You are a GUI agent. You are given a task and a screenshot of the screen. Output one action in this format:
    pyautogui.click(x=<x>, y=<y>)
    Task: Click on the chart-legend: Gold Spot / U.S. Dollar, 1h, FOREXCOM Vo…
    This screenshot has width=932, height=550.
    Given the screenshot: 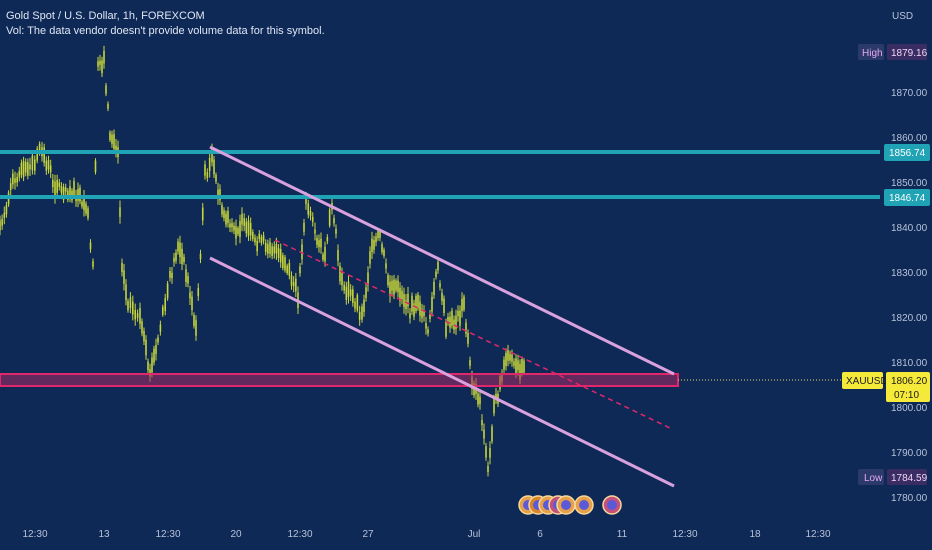 What is the action you would take?
    pyautogui.click(x=165, y=24)
    